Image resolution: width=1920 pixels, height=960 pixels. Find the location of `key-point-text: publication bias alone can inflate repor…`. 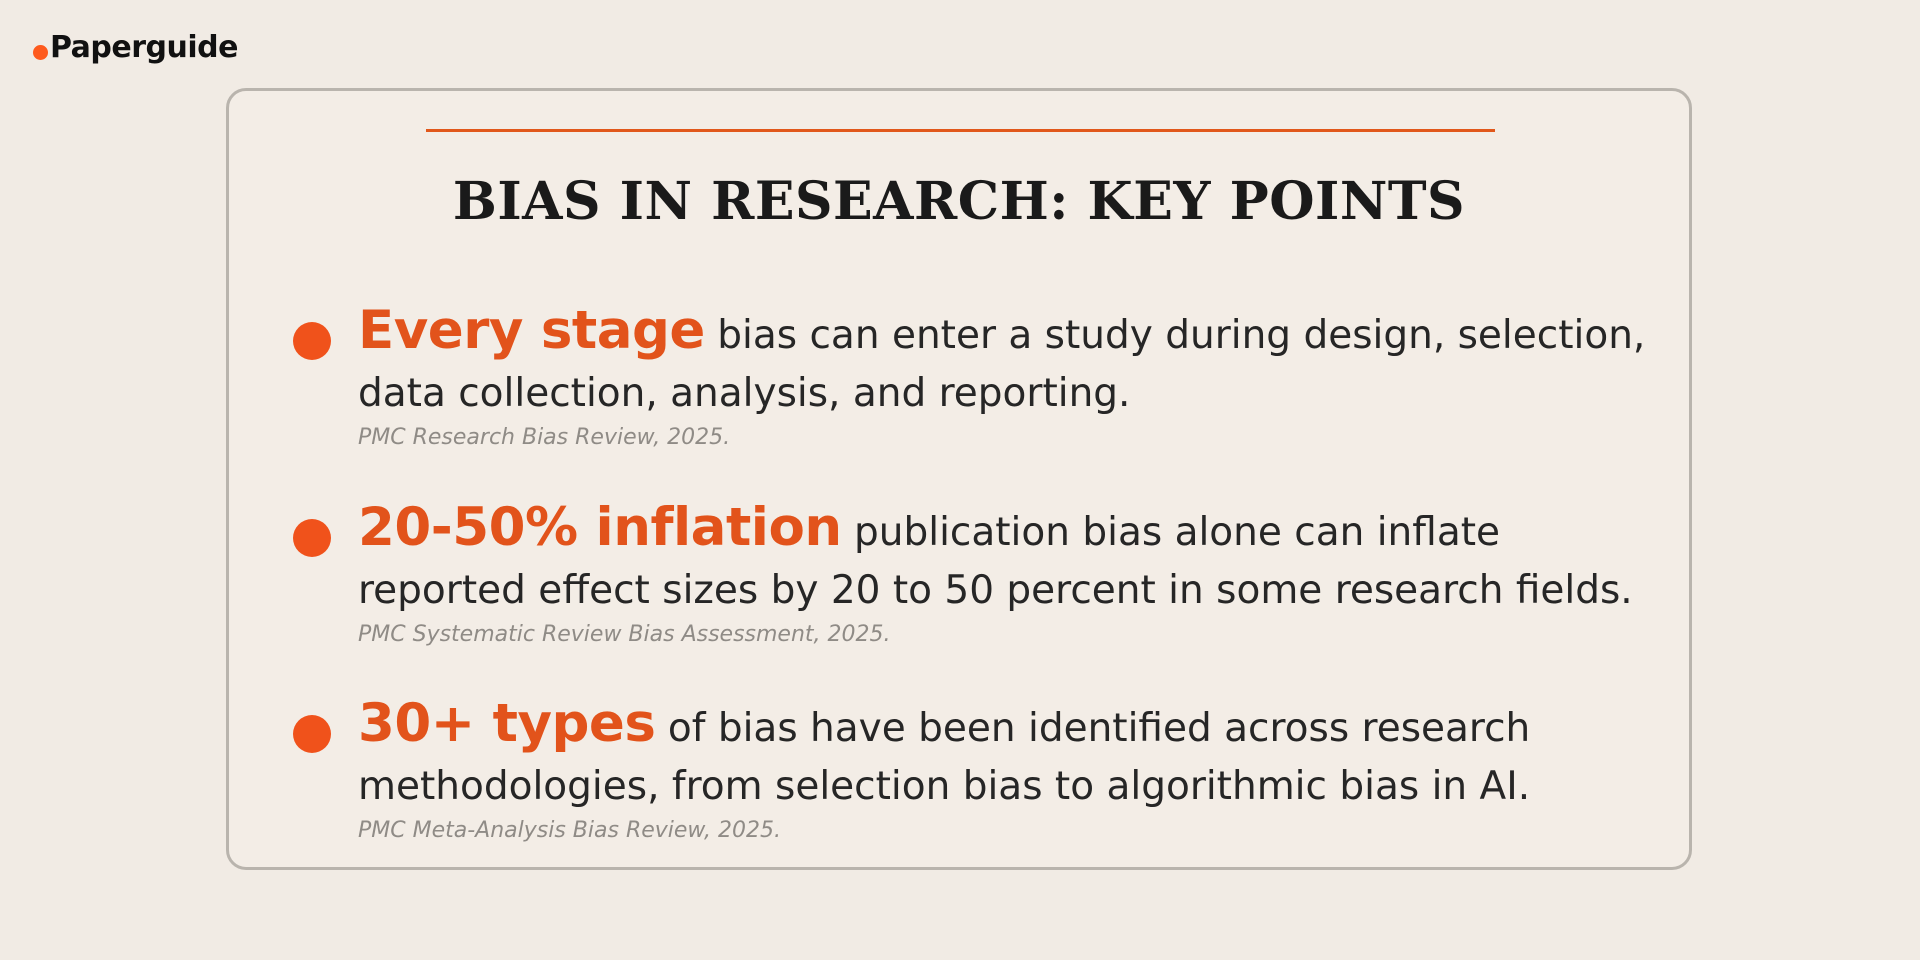

key-point-text: publication bias alone can inflate repor… is located at coordinates (995, 561).